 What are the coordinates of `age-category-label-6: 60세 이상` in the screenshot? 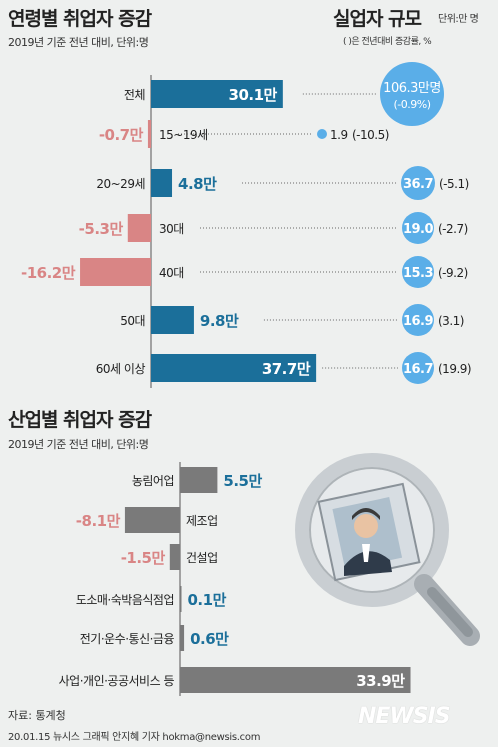 It's located at (121, 369).